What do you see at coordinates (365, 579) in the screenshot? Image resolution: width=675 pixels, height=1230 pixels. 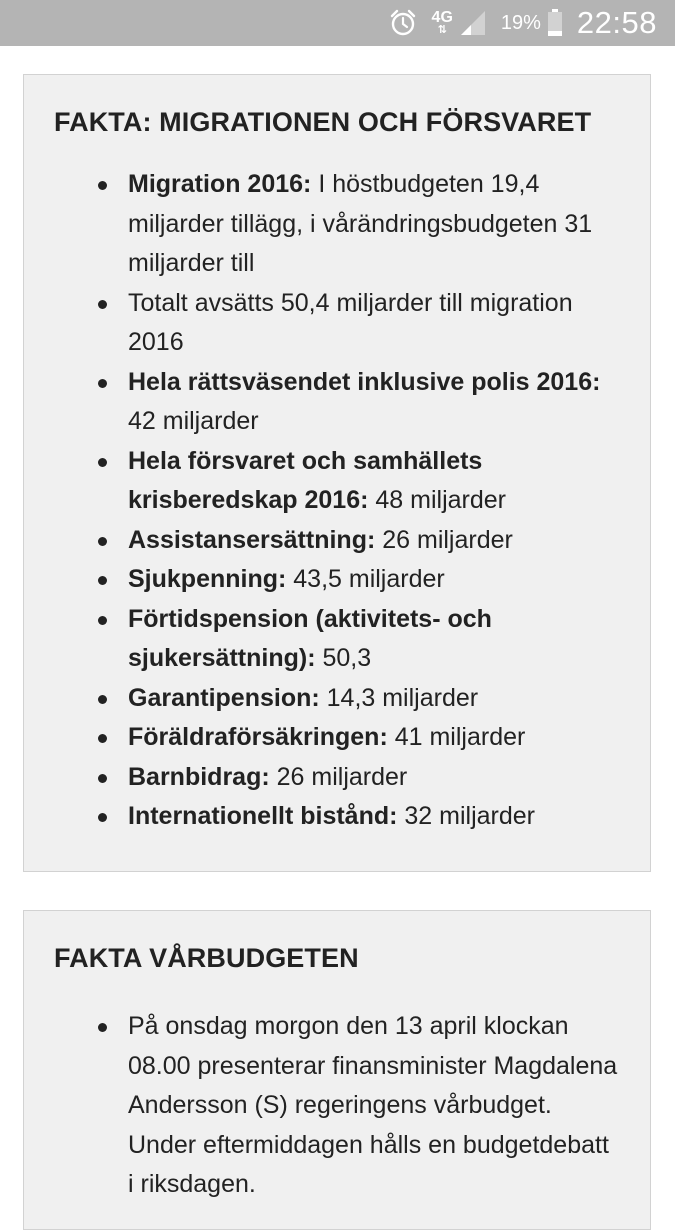 I see `item-text: 43,5 miljarder` at bounding box center [365, 579].